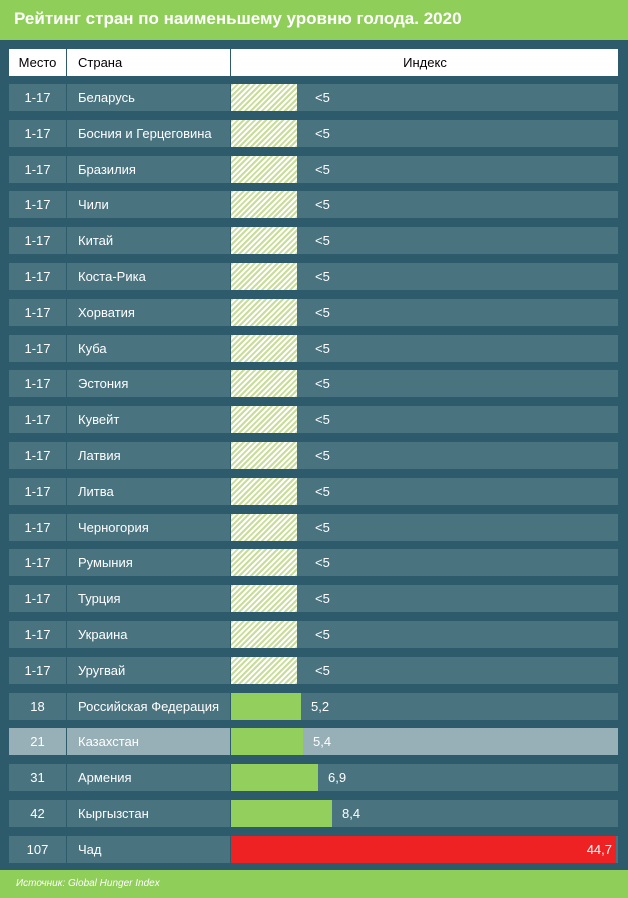 The image size is (628, 898). What do you see at coordinates (599, 849) in the screenshot?
I see `data-label: 44,7` at bounding box center [599, 849].